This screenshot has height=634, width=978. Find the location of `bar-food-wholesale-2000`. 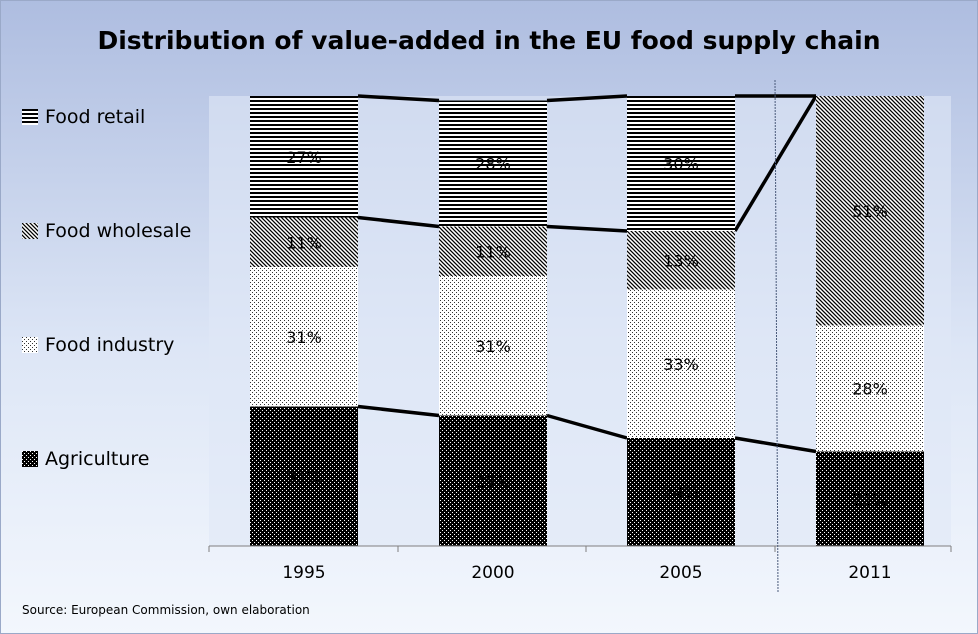

bar-food-wholesale-2000 is located at coordinates (493, 251).